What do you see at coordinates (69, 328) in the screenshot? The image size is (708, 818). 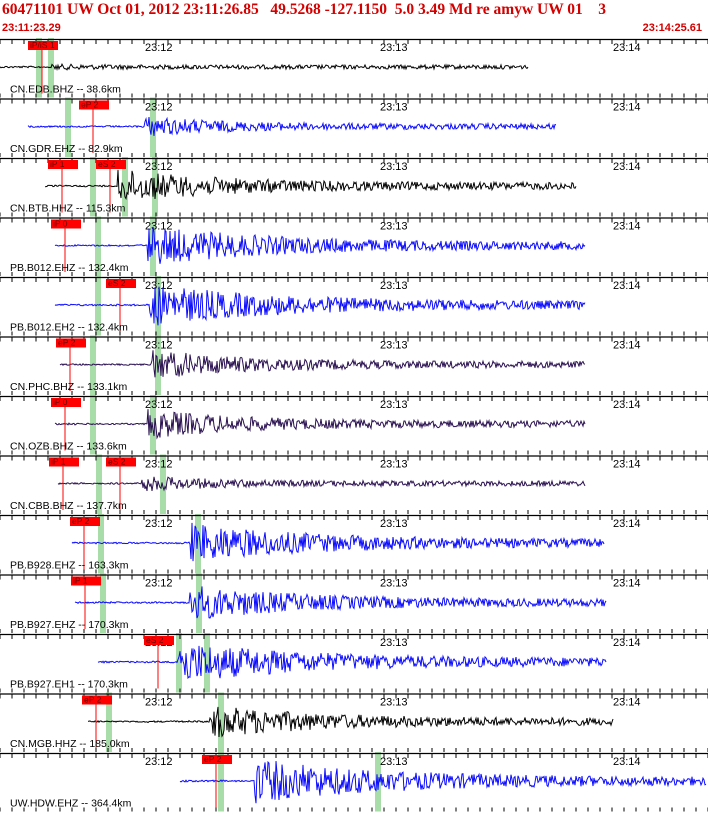 I see `station-label: PB.B012.EH2 -- 132.4km` at bounding box center [69, 328].